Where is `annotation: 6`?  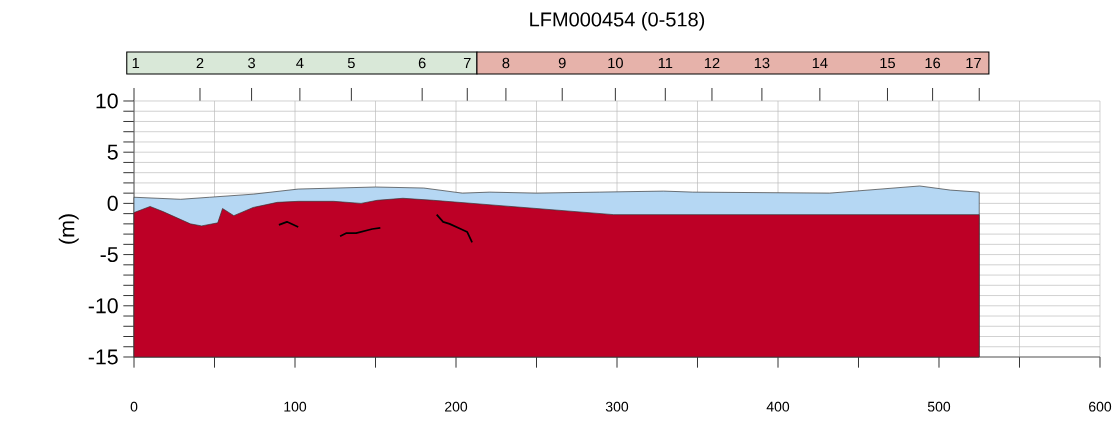
annotation: 6 is located at coordinates (422, 63).